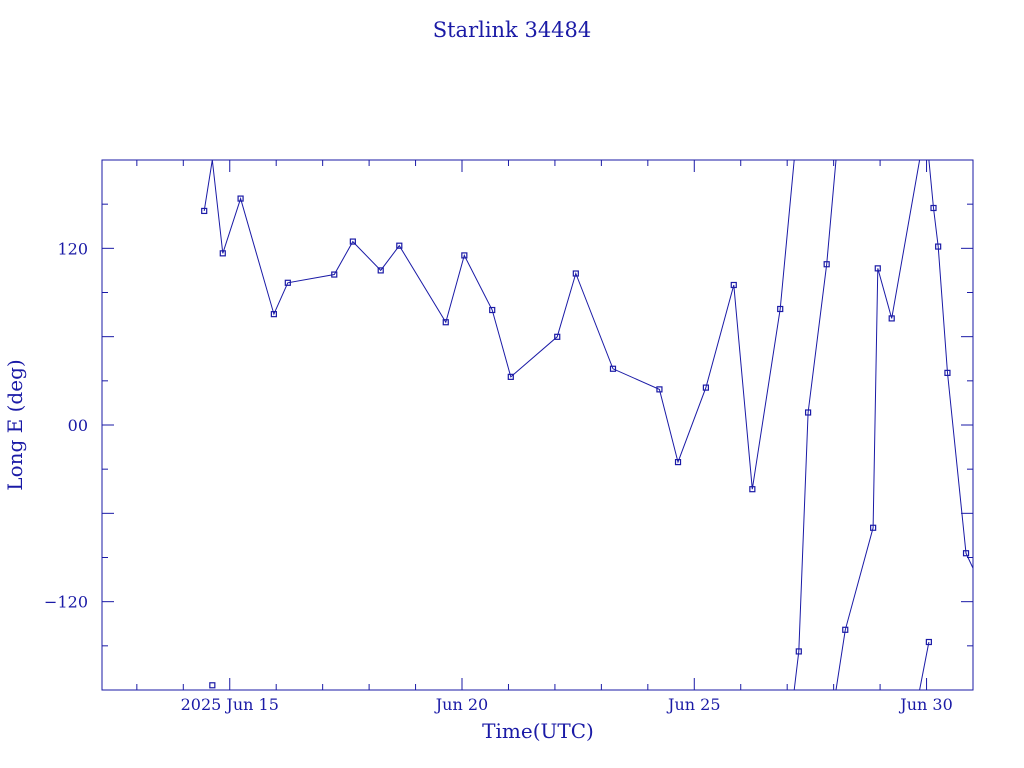 Image resolution: width=1024 pixels, height=768 pixels. Describe the element at coordinates (66, 602) in the screenshot. I see `y-tick-label: −120` at that location.